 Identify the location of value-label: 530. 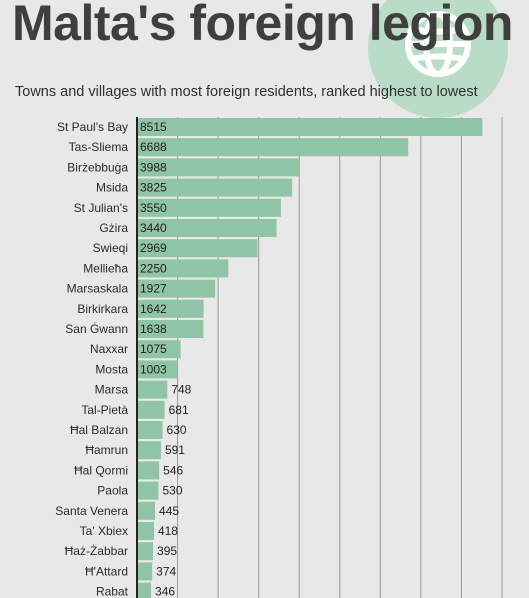
(172, 491).